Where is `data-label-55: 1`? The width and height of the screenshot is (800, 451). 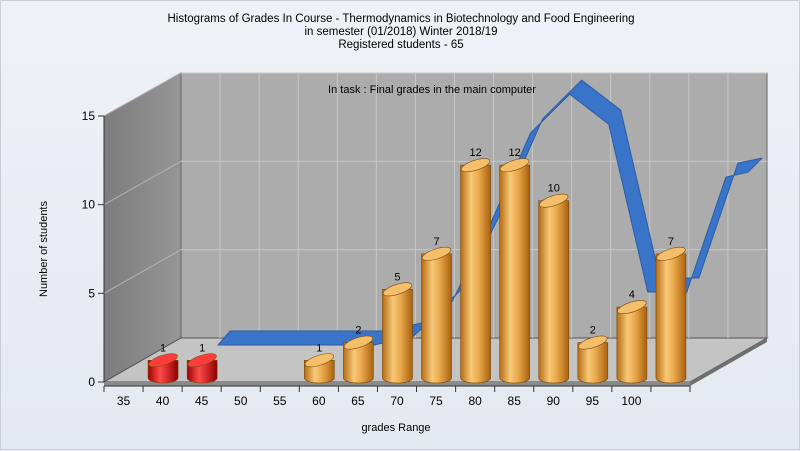 data-label-55: 1 is located at coordinates (319, 348).